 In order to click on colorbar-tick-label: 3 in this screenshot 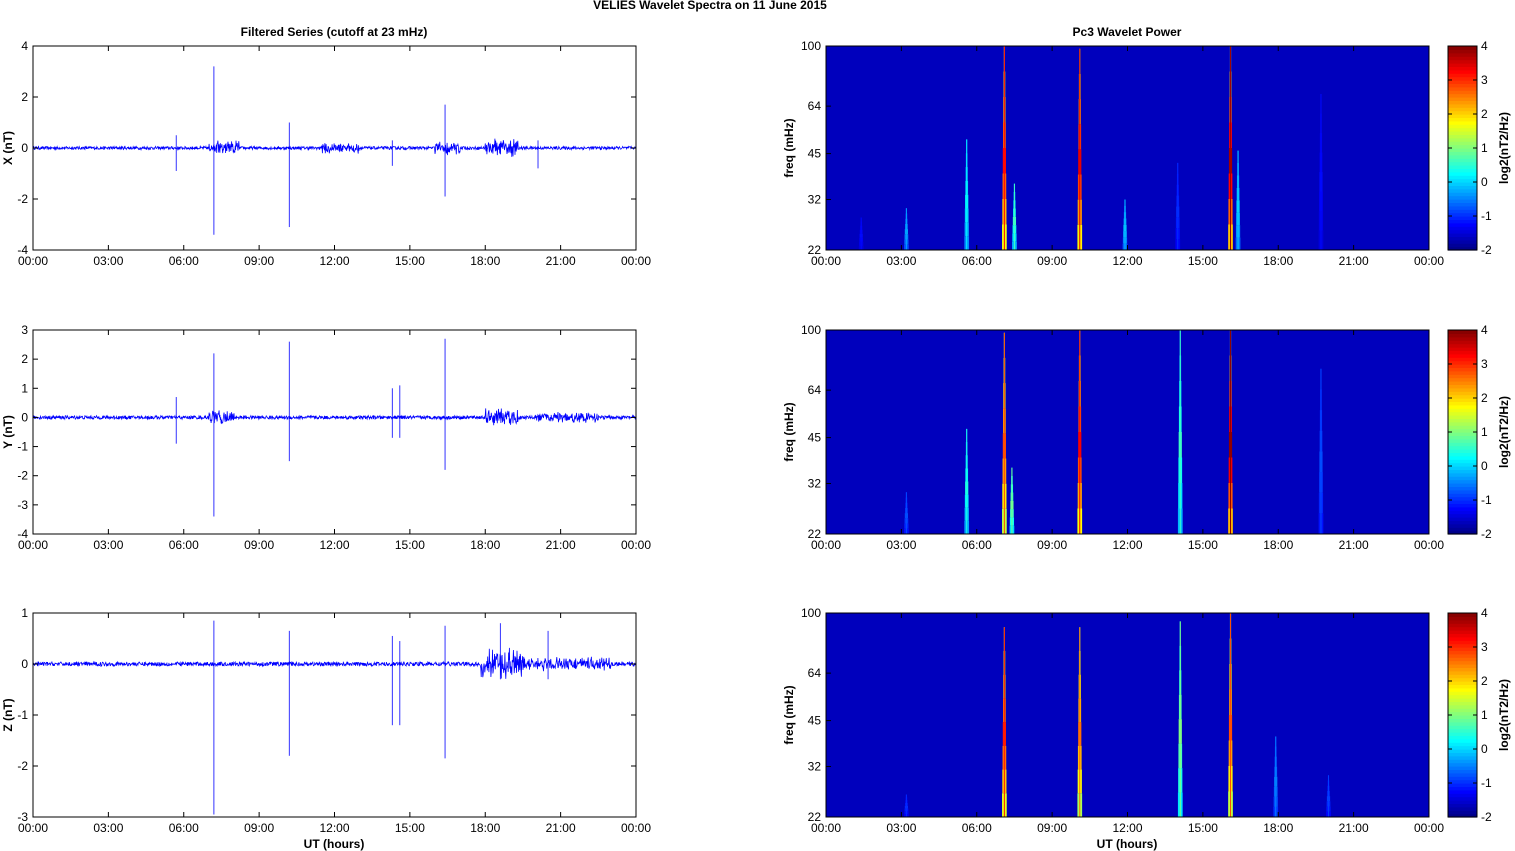, I will do `click(1484, 80)`.